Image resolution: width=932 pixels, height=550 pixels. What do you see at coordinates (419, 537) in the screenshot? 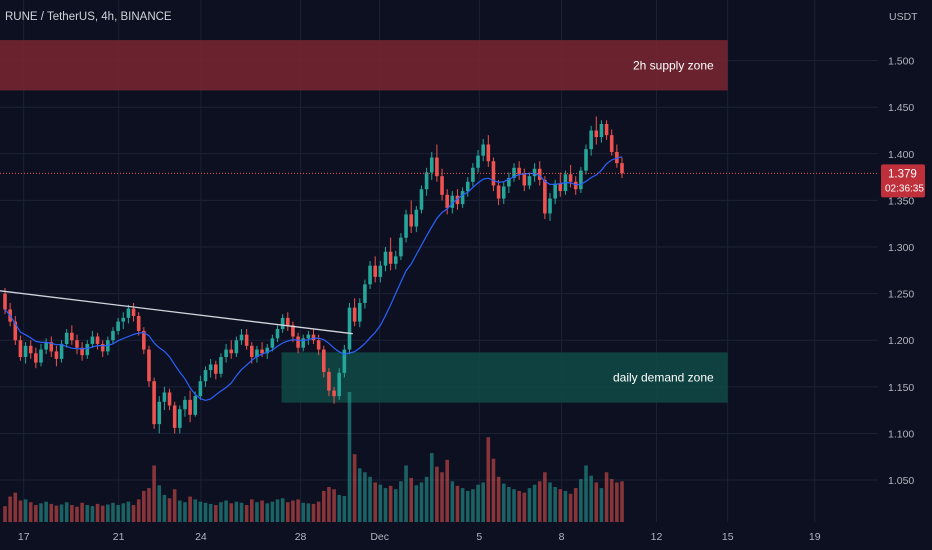
I see `time-axis: 17 21 24 28 Dec 5 8 12 15 19` at bounding box center [419, 537].